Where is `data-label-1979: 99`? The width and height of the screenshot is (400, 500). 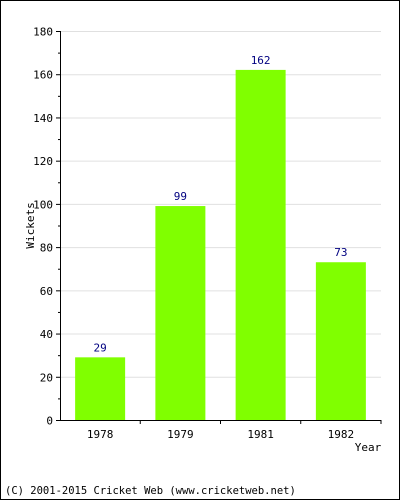
data-label-1979: 99 is located at coordinates (180, 196).